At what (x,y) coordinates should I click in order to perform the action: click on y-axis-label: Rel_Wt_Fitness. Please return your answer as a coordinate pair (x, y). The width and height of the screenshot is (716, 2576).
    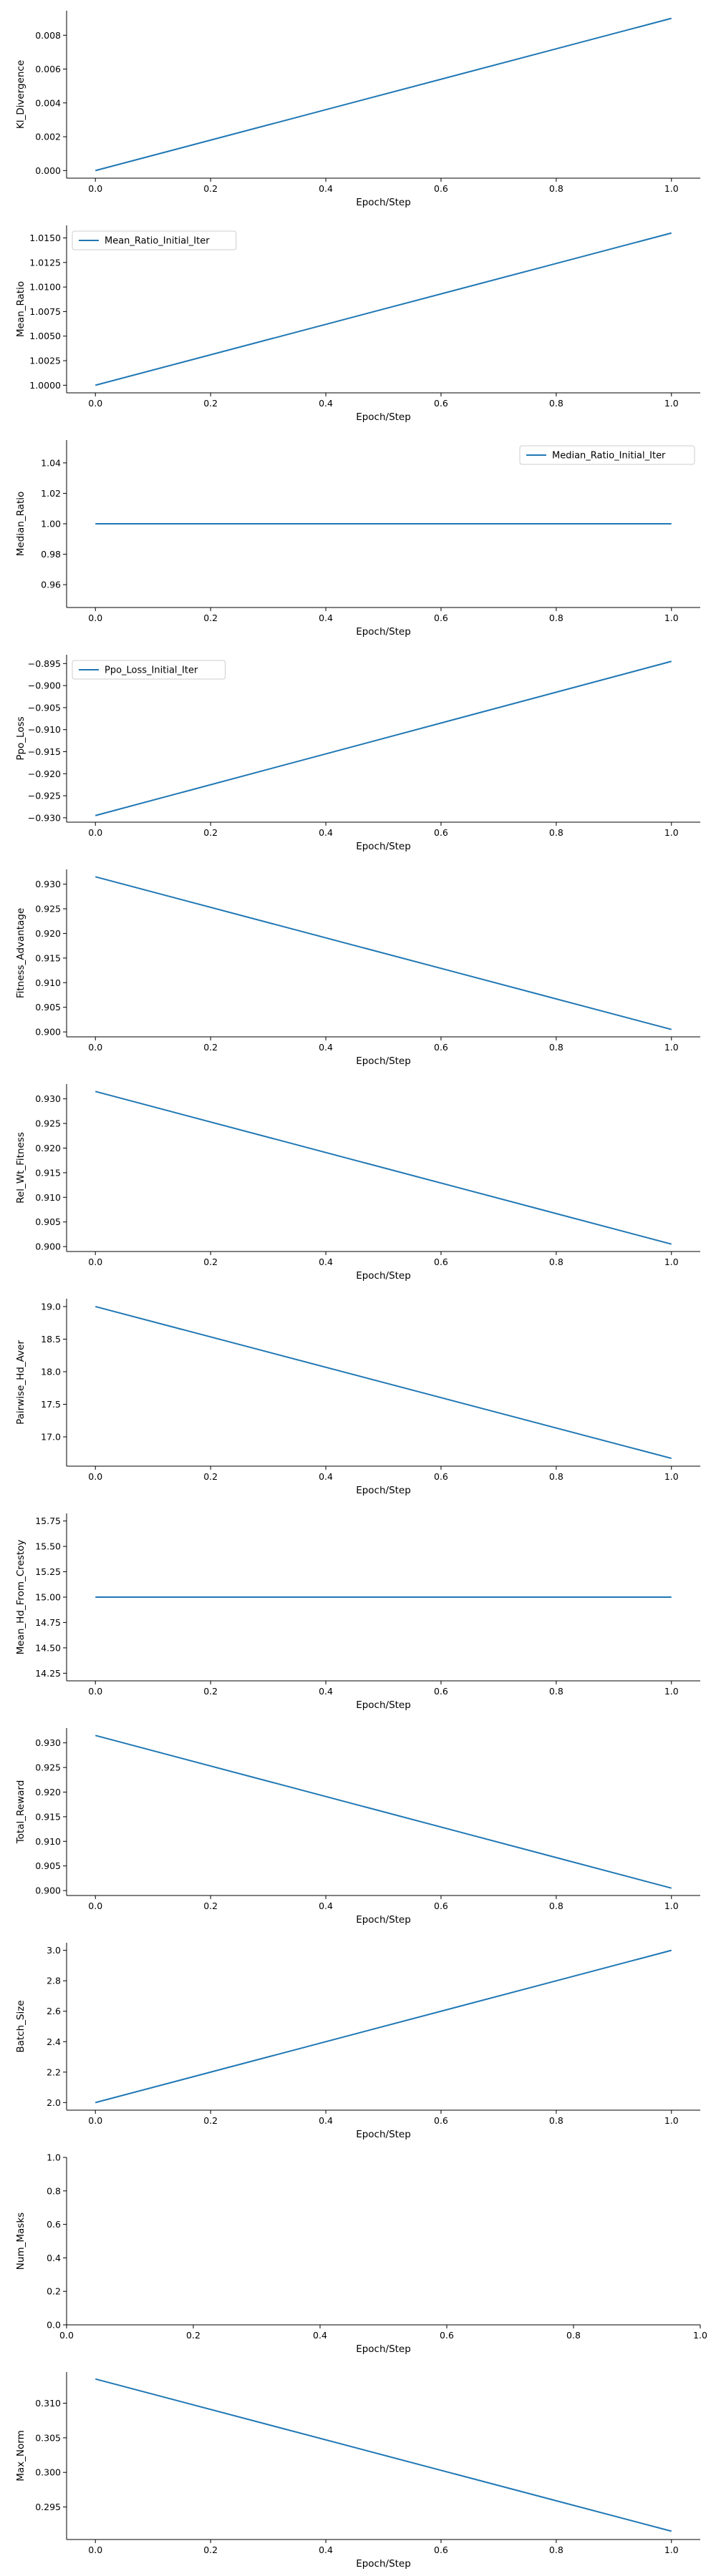
    Looking at the image, I should click on (20, 1168).